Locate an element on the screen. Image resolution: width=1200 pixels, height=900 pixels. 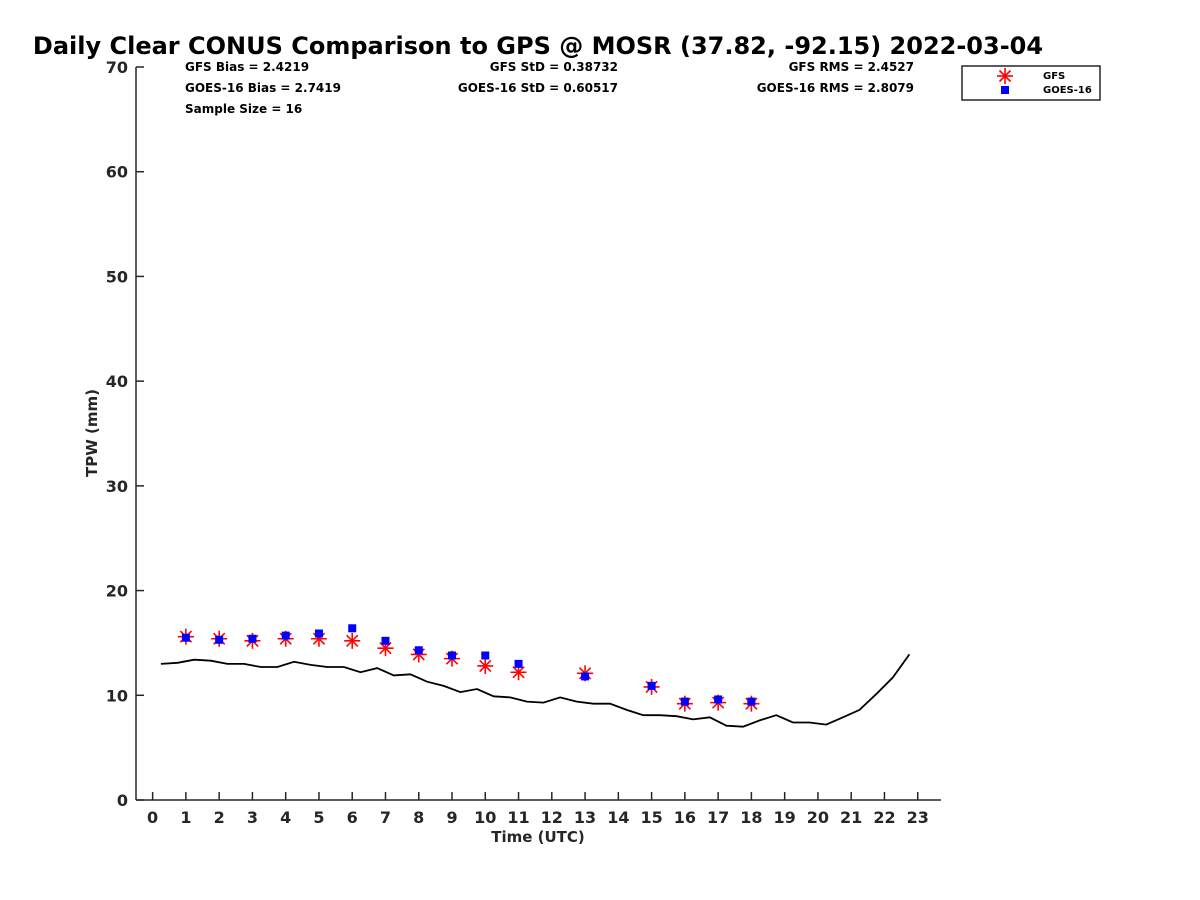
goes16-bias-text: GOES-16 Bias = 2.7419 is located at coordinates (263, 88).